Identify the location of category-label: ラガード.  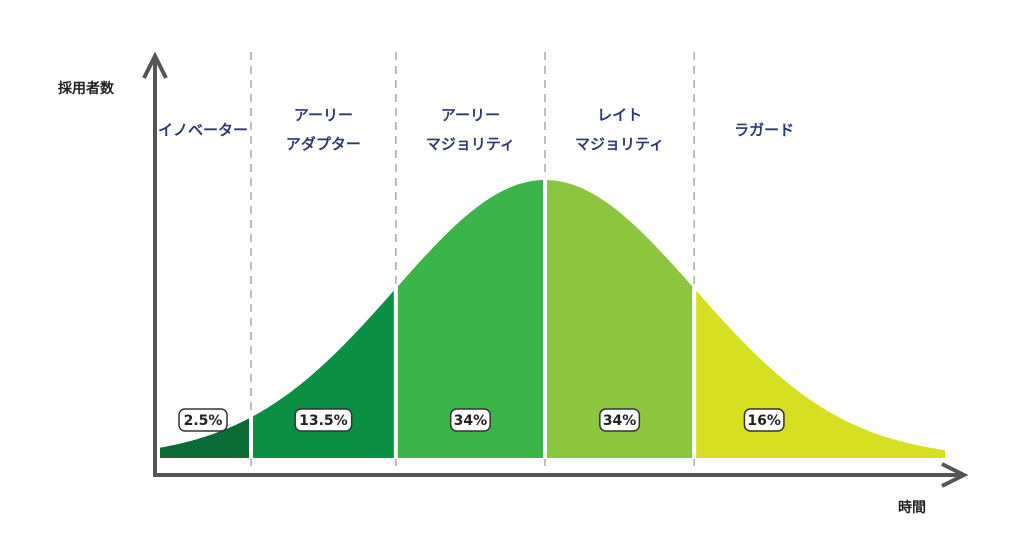
(764, 130).